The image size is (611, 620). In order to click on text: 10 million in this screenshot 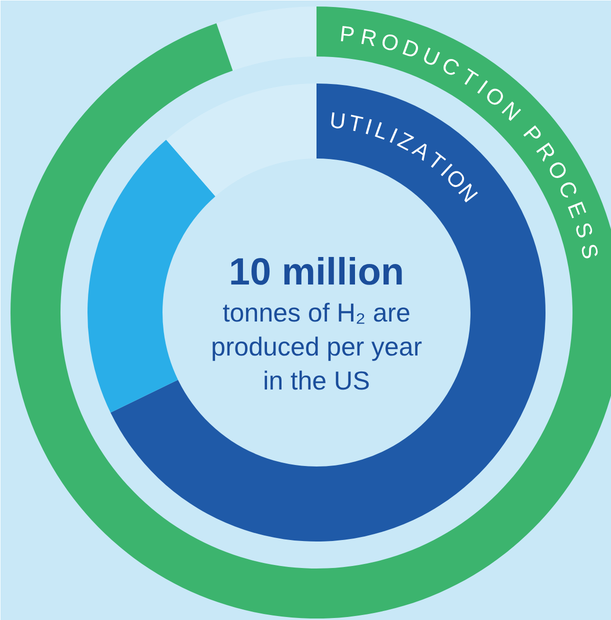, I will do `click(316, 273)`.